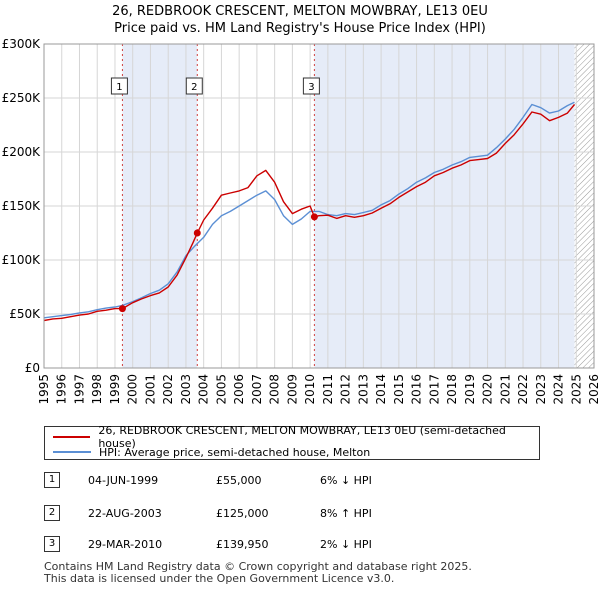 The width and height of the screenshot is (600, 590). I want to click on x-tick-label: 2020, so click(488, 389).